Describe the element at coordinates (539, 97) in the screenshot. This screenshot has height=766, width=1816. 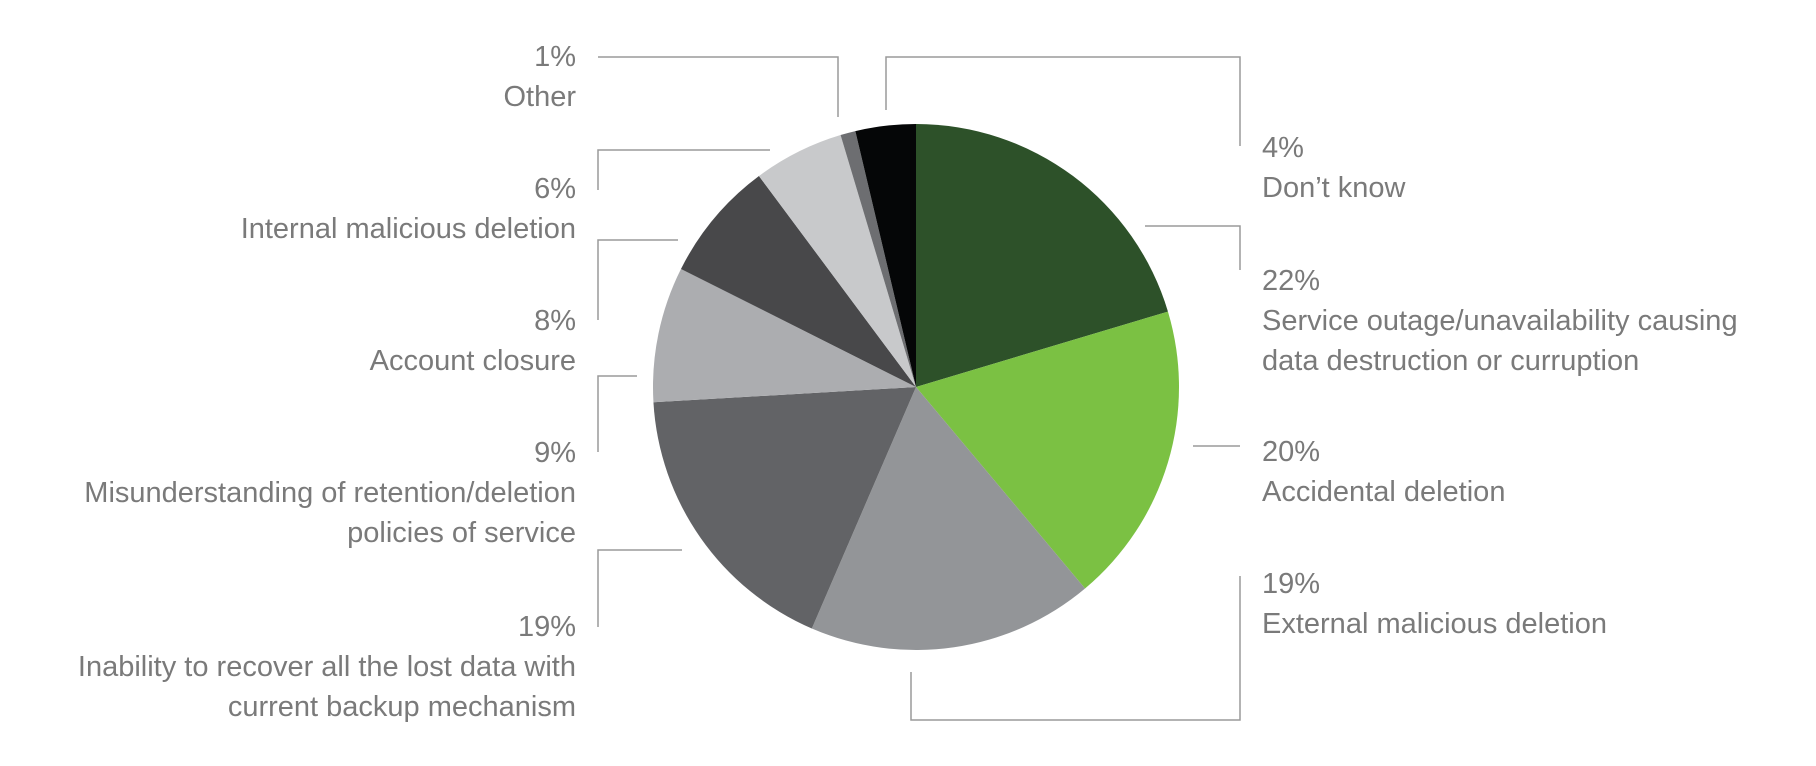
I see `slice-label-other-line-1: Other` at that location.